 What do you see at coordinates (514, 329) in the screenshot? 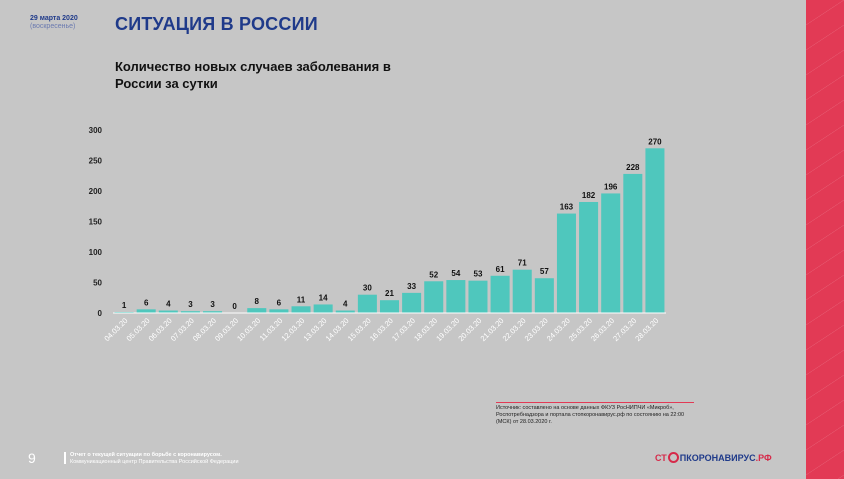
I see `x-tick-label: 22.03.20` at bounding box center [514, 329].